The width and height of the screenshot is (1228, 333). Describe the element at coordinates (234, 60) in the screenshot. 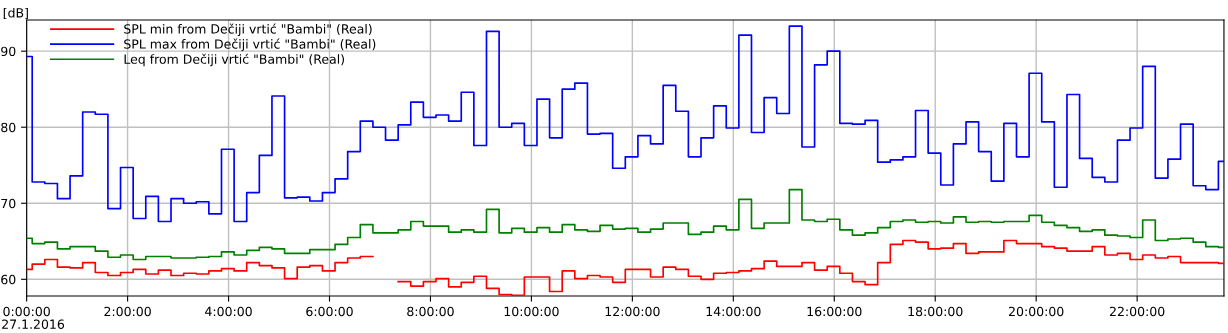

I see `legend-label: Leq from Dečiji vrtić "Bambi" (Real)` at that location.